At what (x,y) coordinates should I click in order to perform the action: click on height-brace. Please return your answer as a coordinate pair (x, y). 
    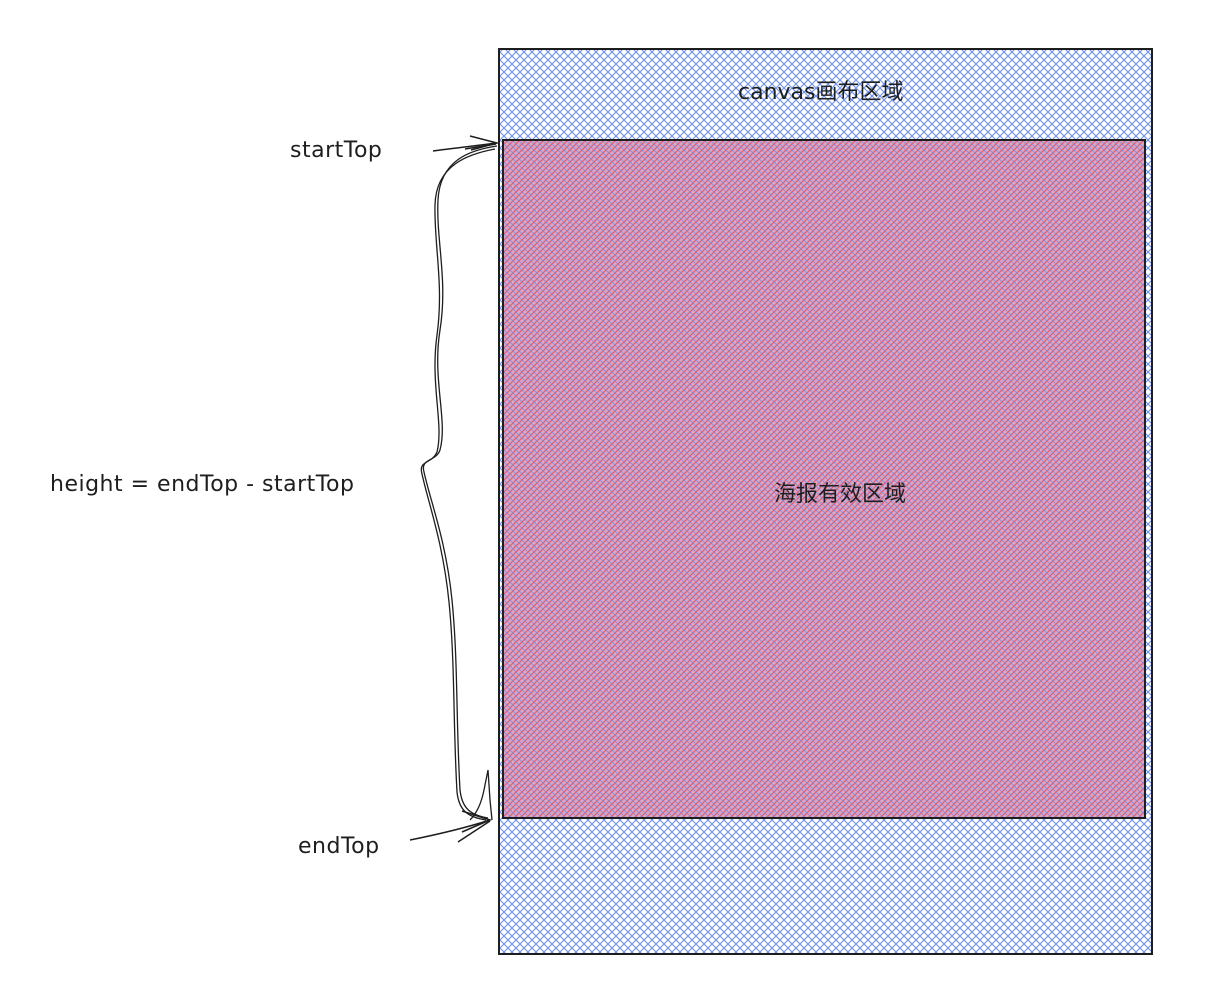
    Looking at the image, I should click on (459, 483).